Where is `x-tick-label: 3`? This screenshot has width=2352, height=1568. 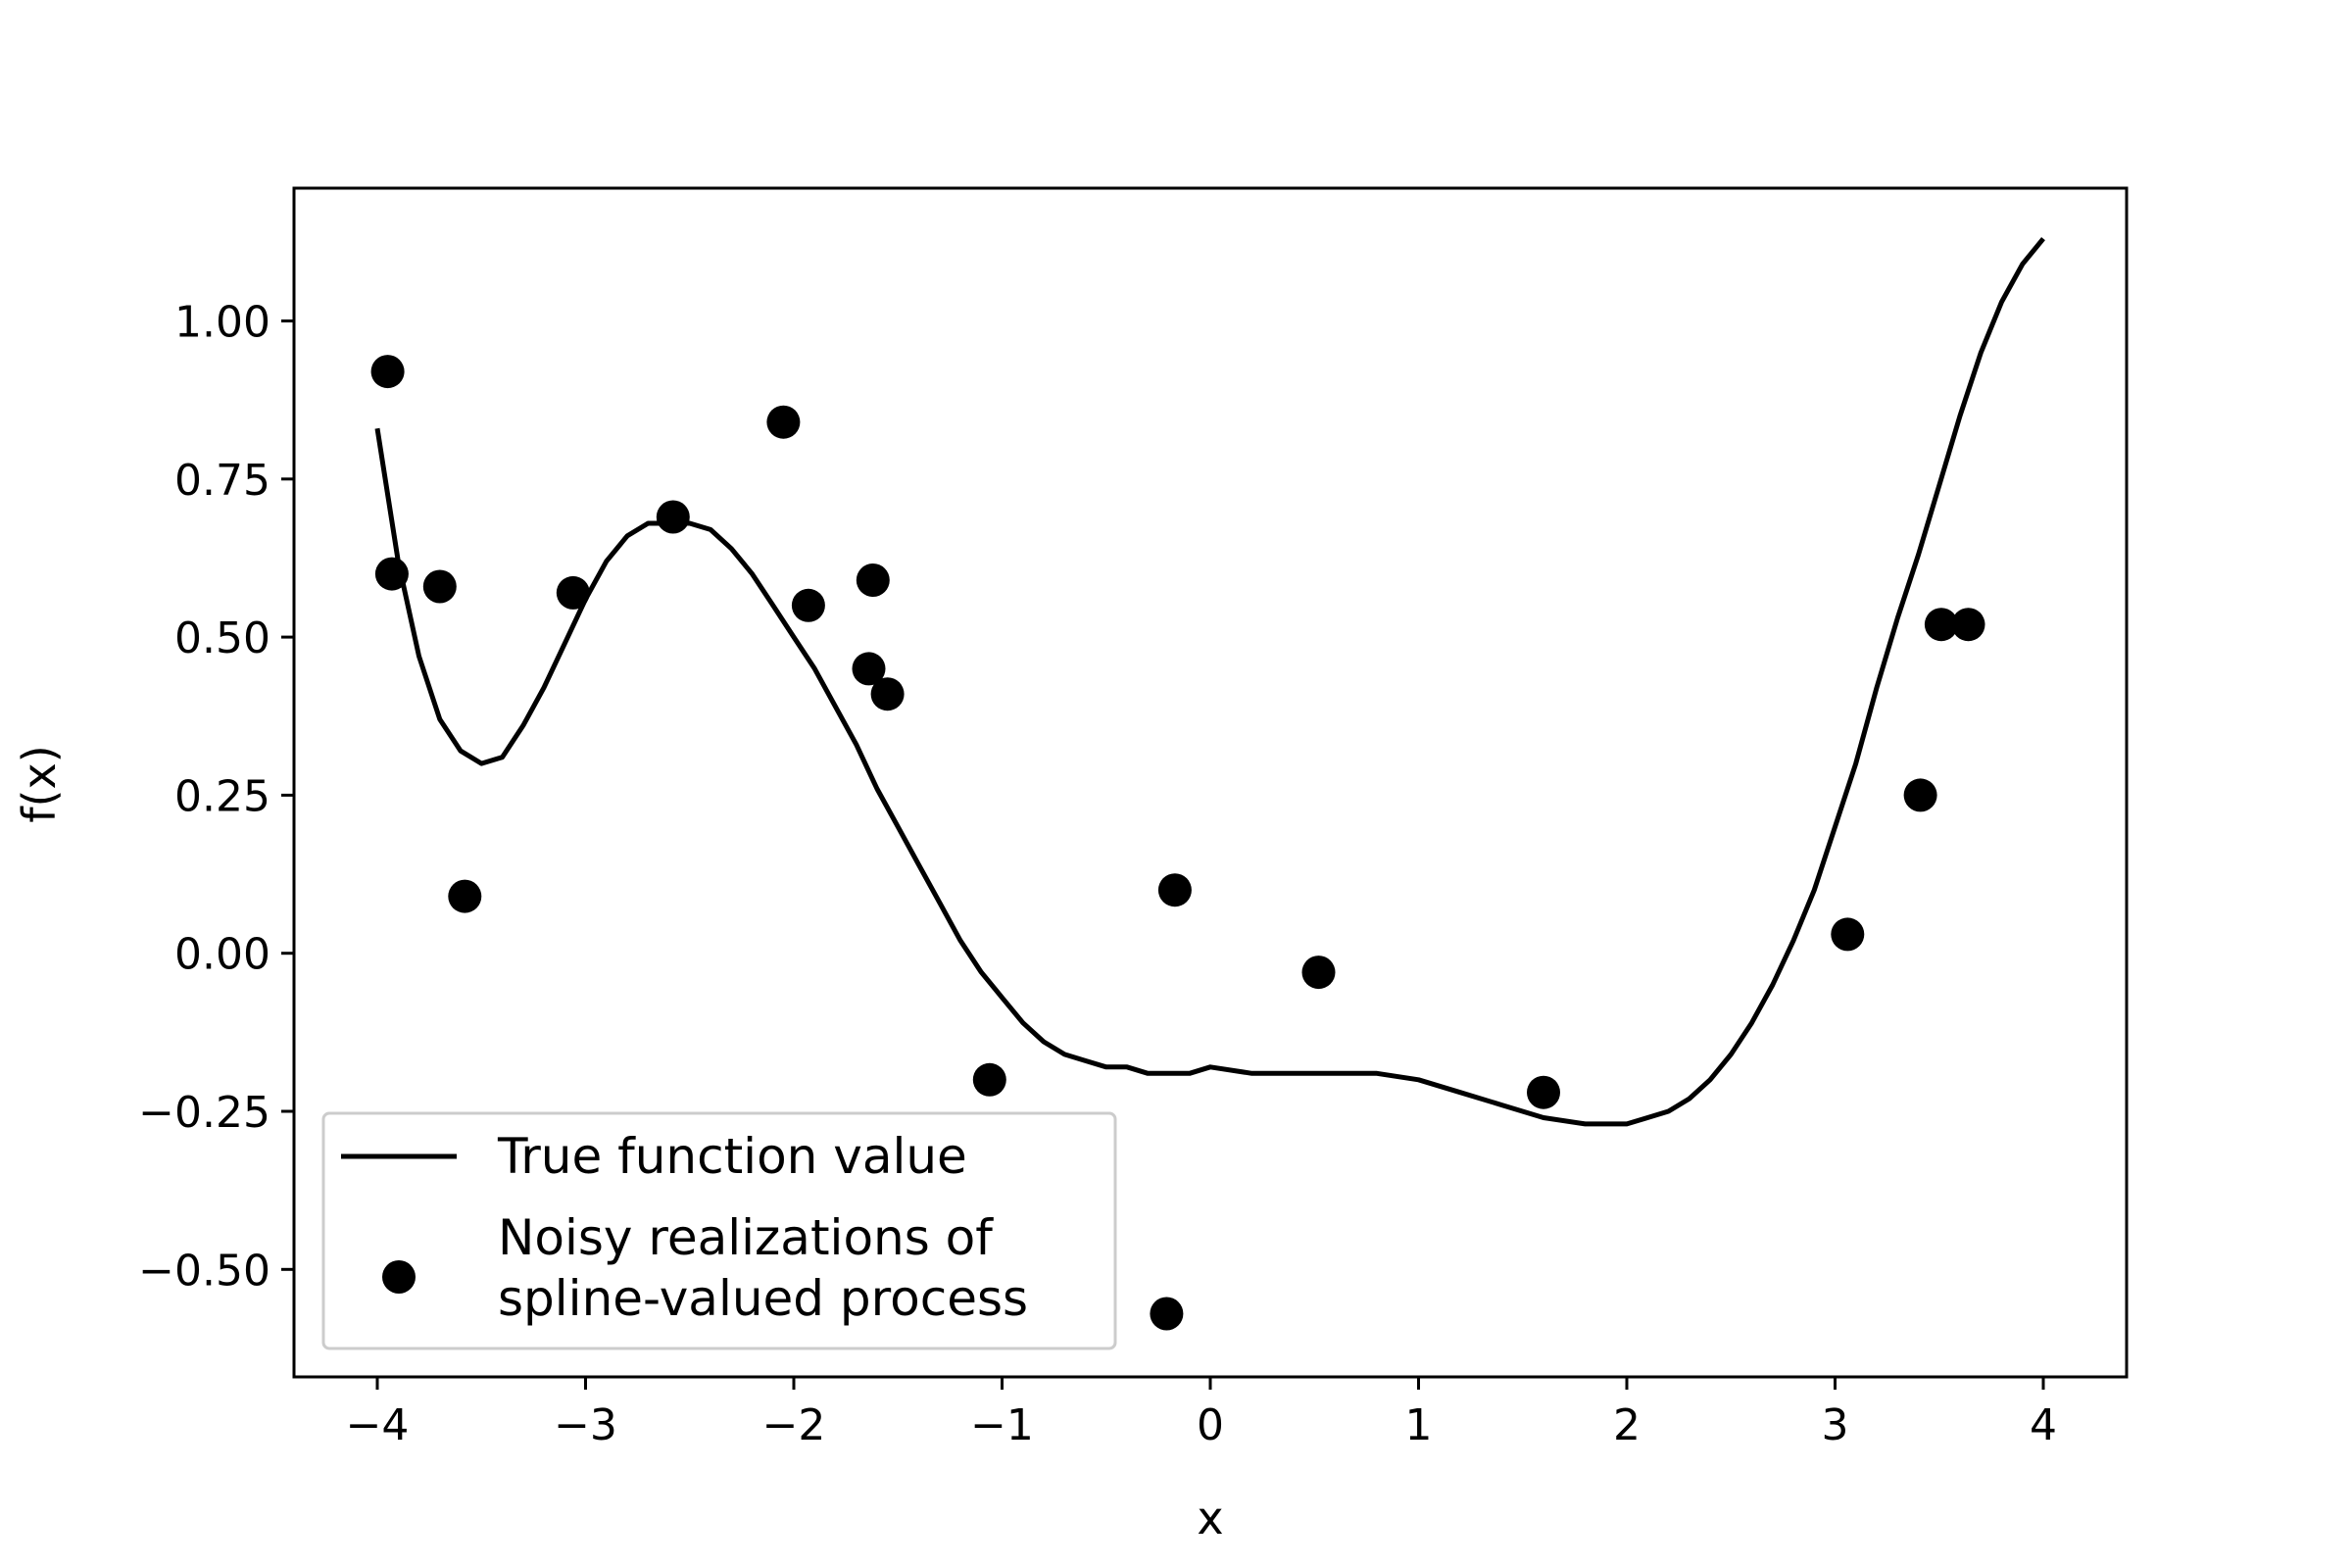 x-tick-label: 3 is located at coordinates (1835, 1425).